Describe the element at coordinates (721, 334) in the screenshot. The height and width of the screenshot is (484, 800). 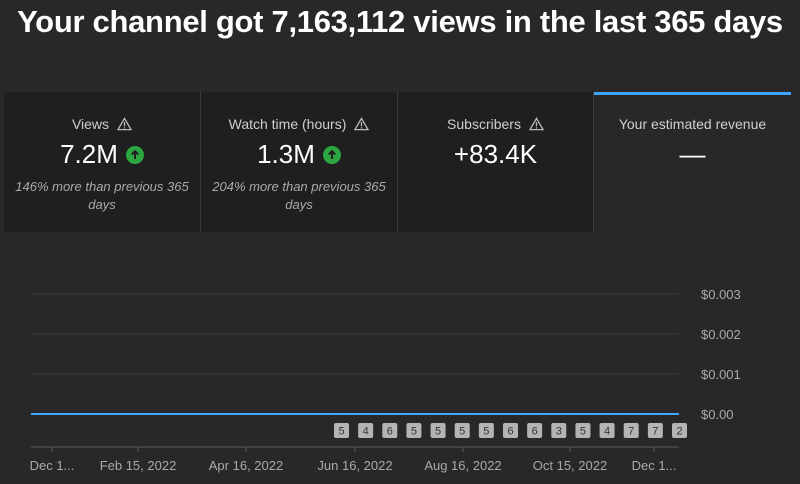
I see `y-tick-label: $0.002` at that location.